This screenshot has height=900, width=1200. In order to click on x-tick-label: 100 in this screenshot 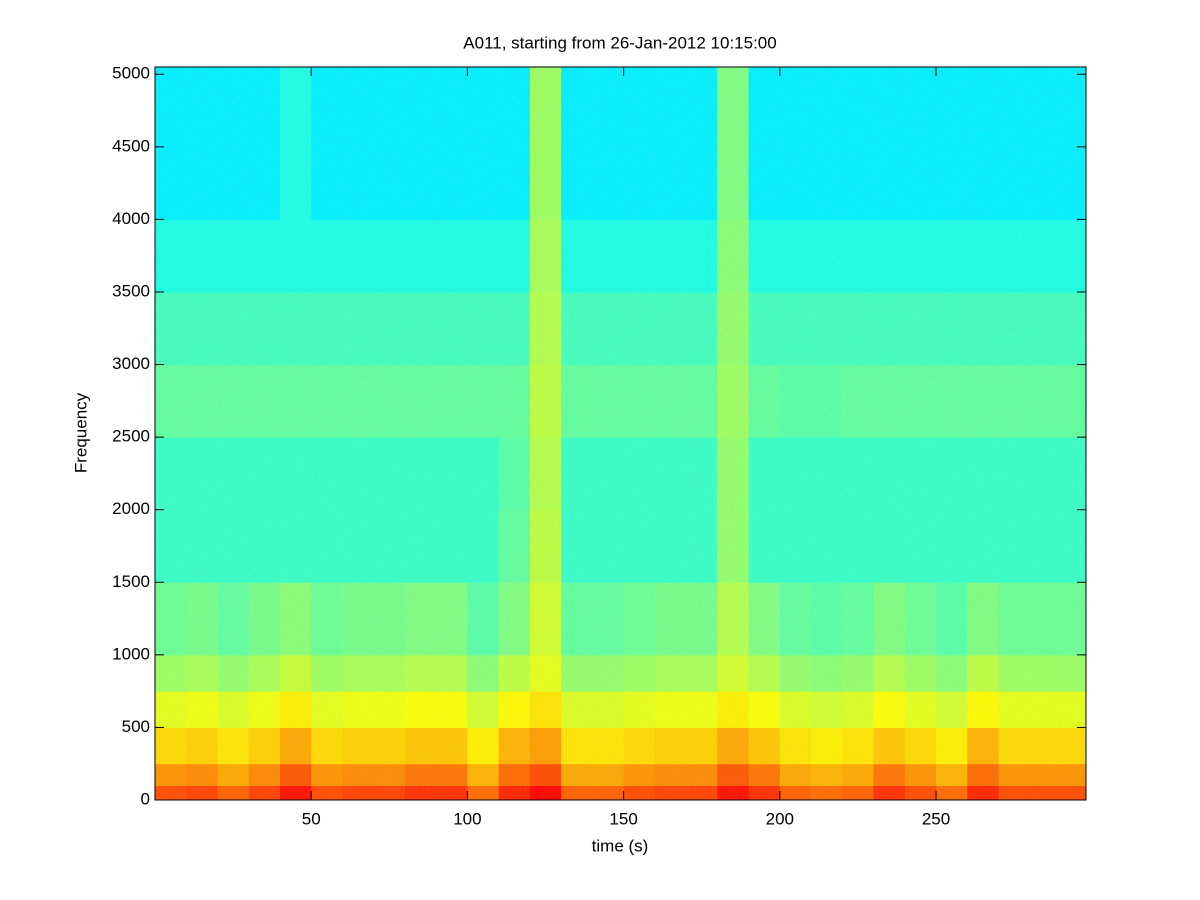, I will do `click(467, 818)`.